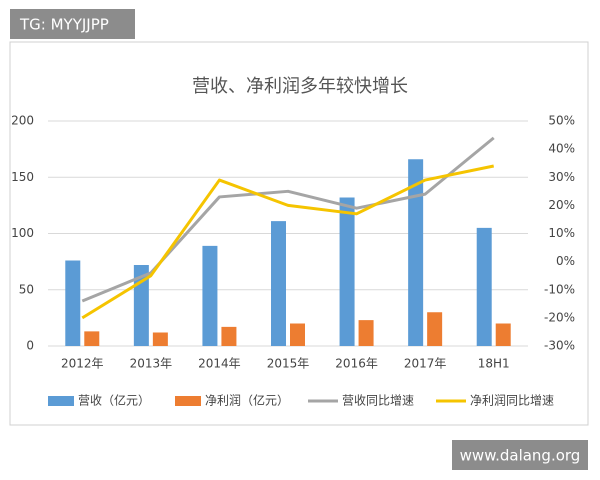 The width and height of the screenshot is (600, 480). What do you see at coordinates (151, 364) in the screenshot?
I see `x-tick-label: 2013年` at bounding box center [151, 364].